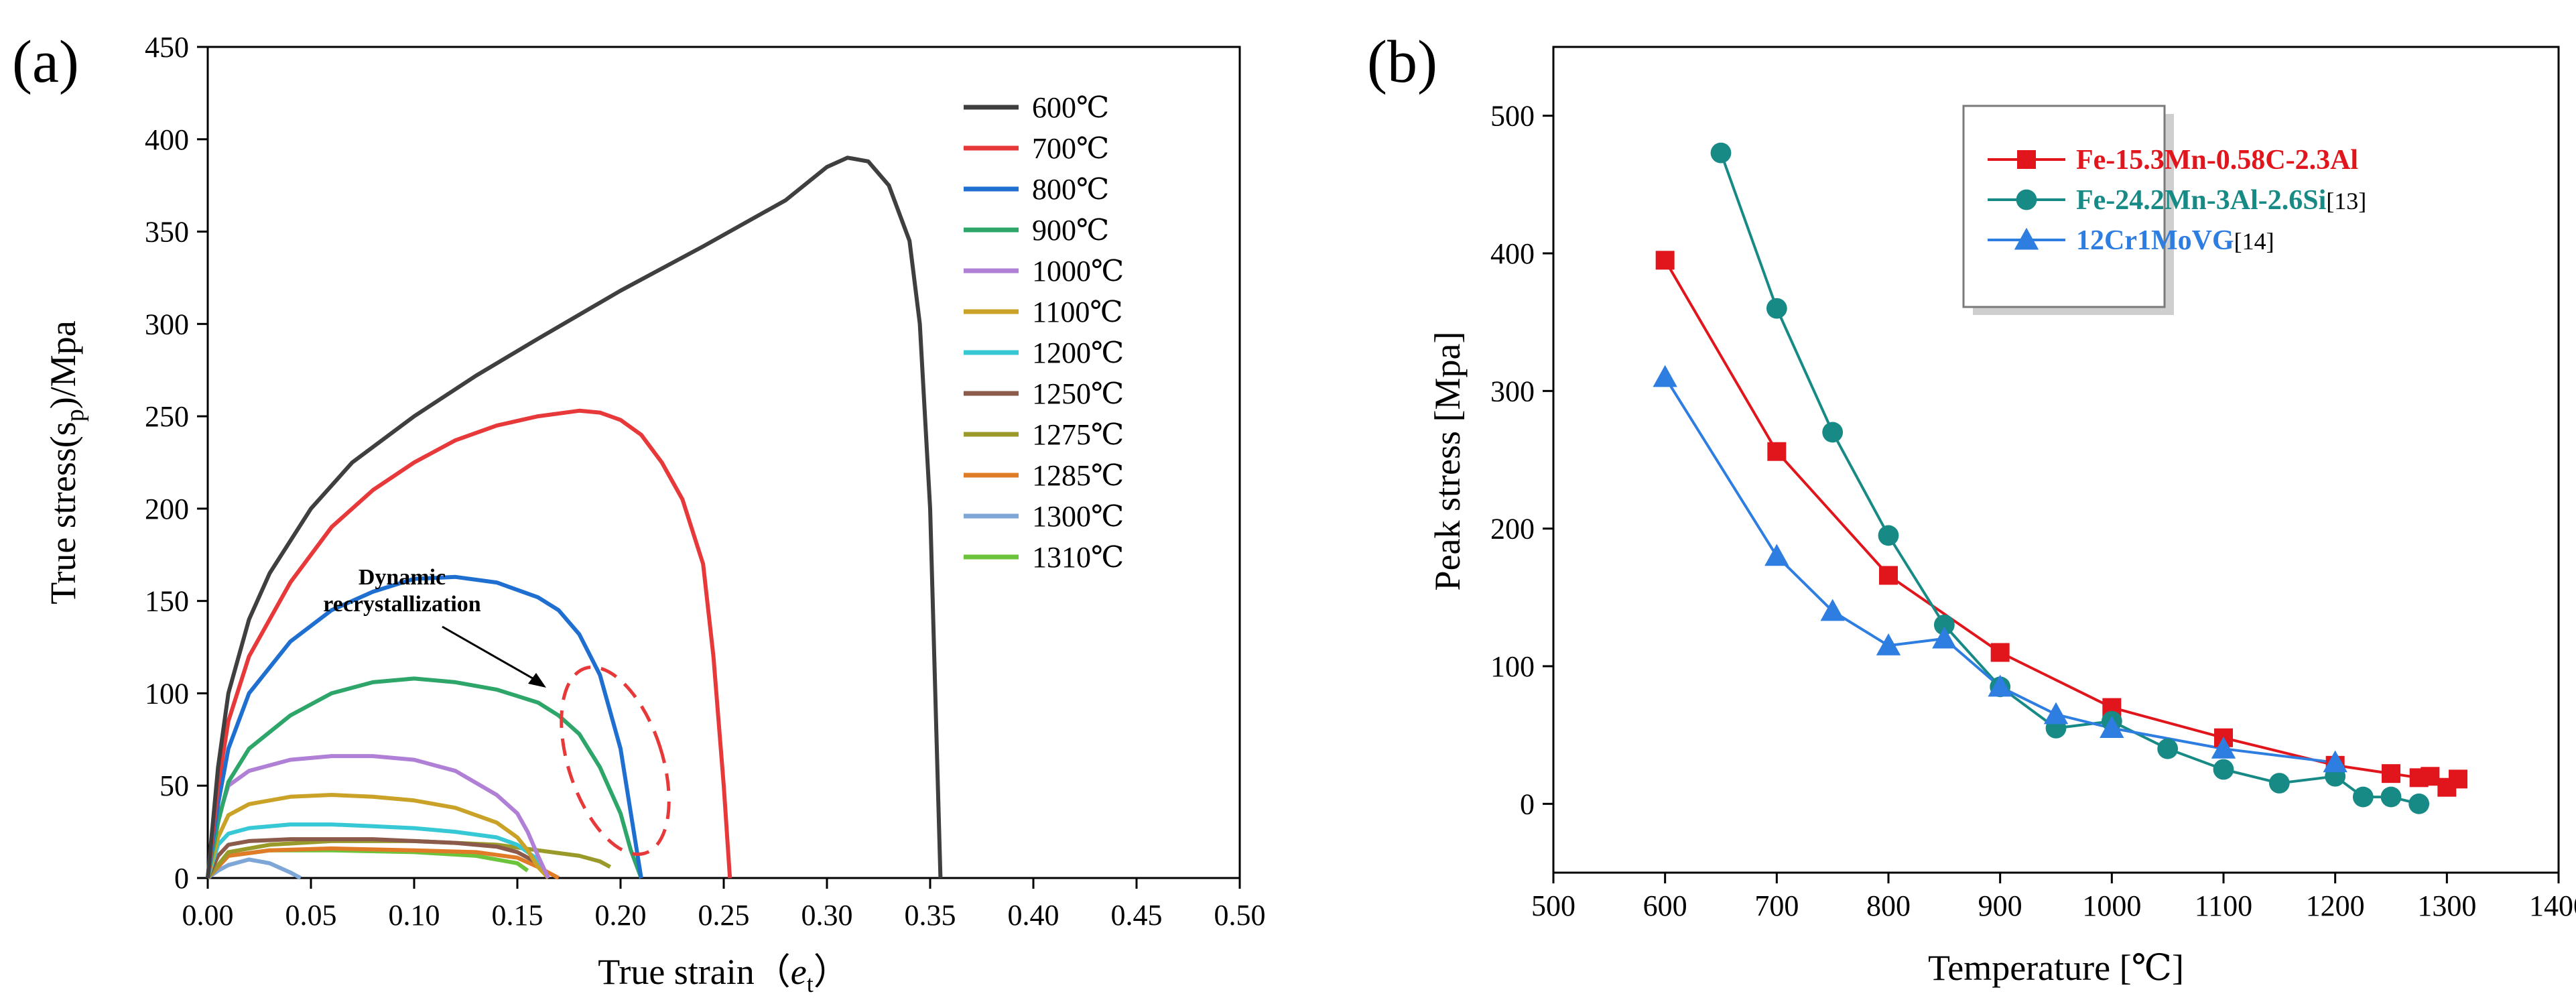  Describe the element at coordinates (1078, 516) in the screenshot. I see `legend-a-label: 1300℃` at that location.